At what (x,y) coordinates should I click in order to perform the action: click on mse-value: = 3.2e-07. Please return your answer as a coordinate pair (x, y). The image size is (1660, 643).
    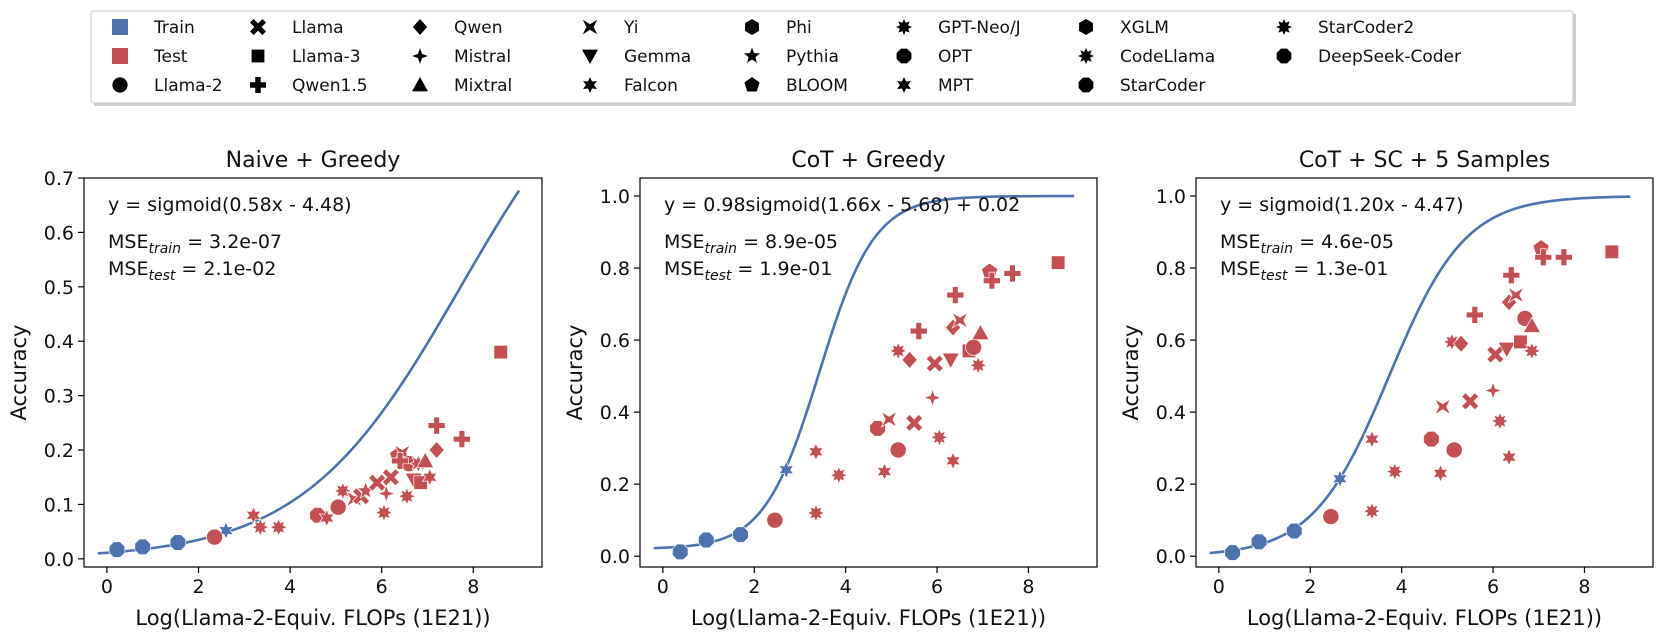
    Looking at the image, I should click on (231, 242).